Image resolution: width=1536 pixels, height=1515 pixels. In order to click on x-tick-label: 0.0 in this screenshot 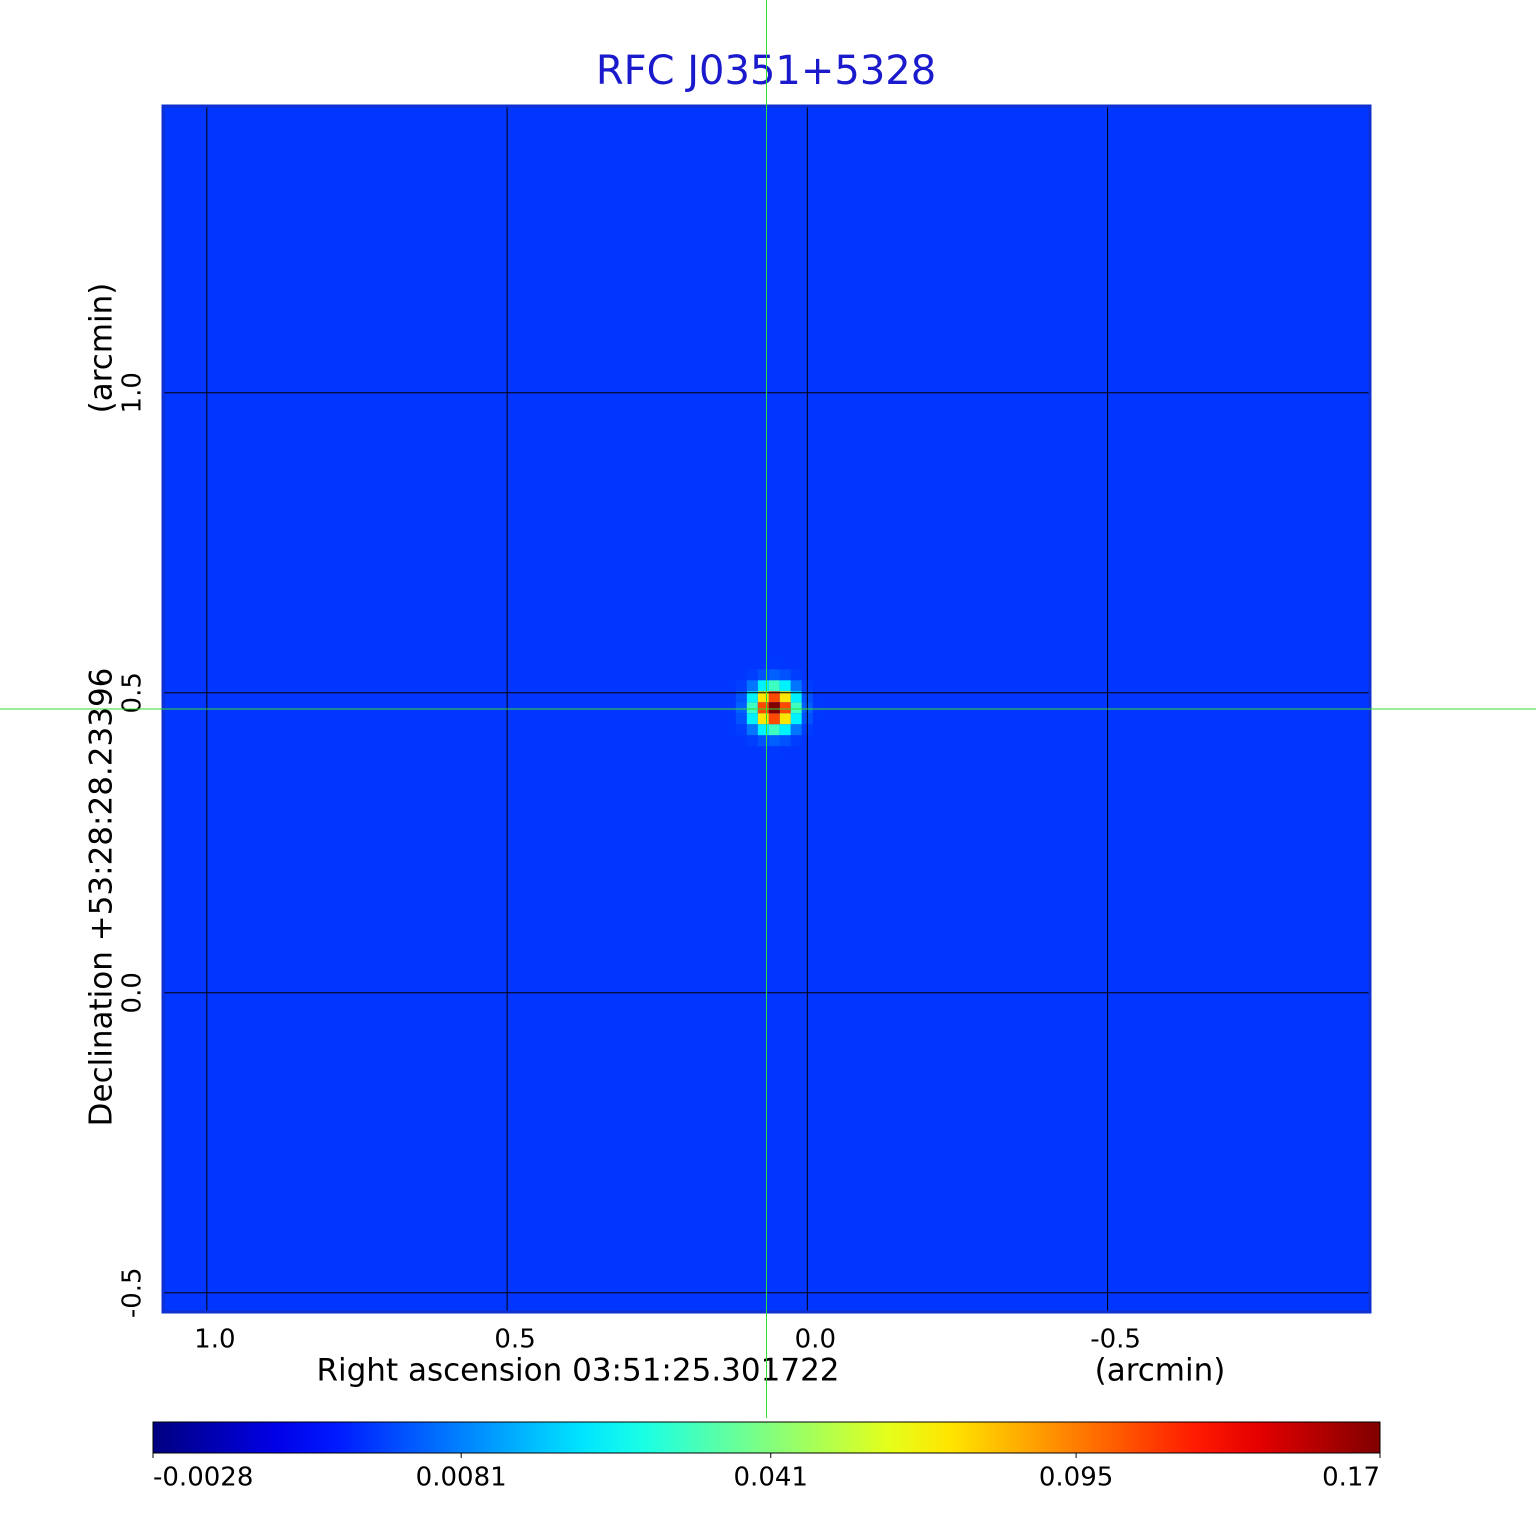, I will do `click(815, 1340)`.